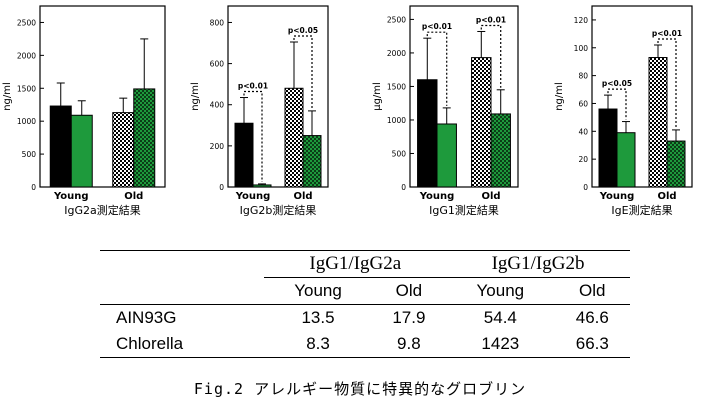  I want to click on y-tick-label: 80, so click(583, 76).